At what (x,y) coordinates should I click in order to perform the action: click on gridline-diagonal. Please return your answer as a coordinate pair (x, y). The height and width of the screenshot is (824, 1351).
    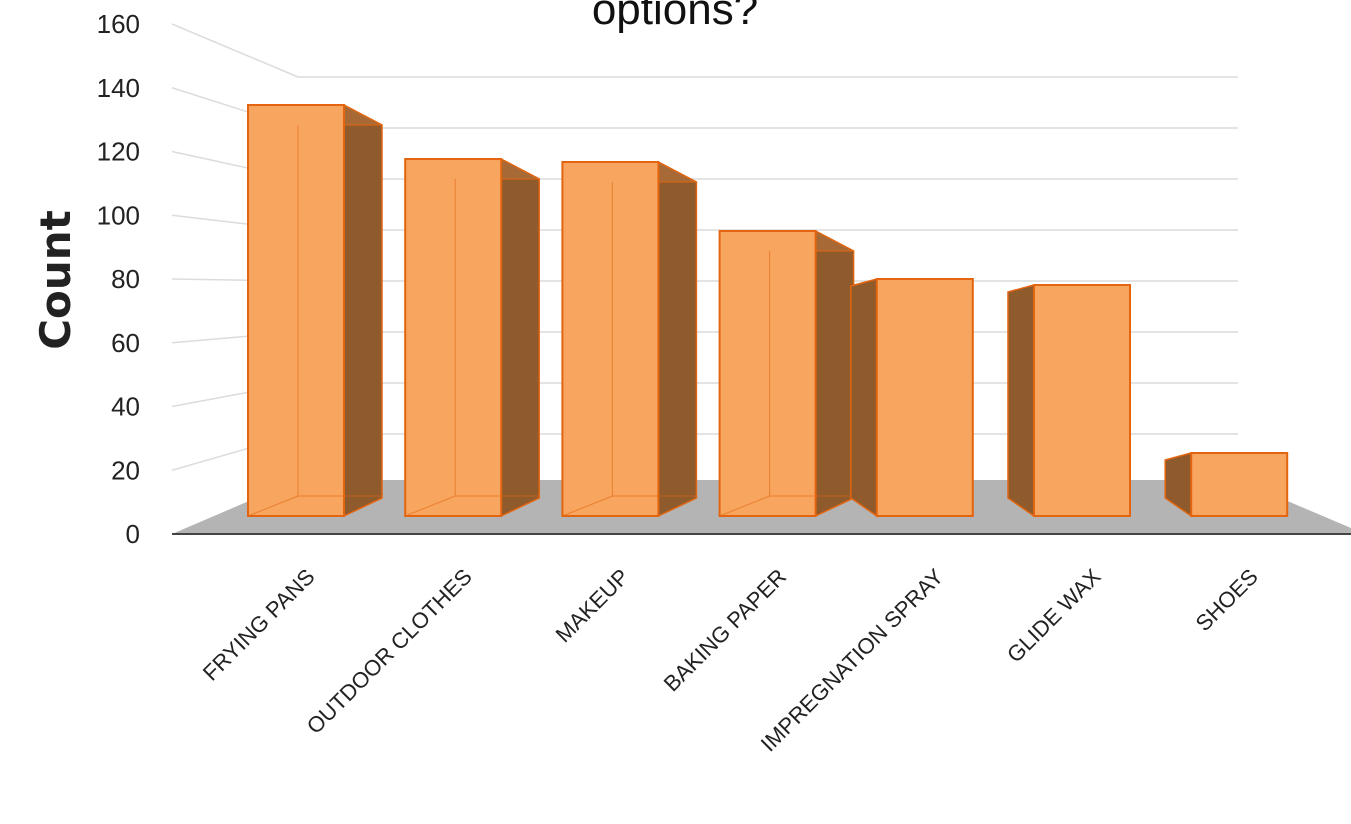
    Looking at the image, I should click on (235, 50).